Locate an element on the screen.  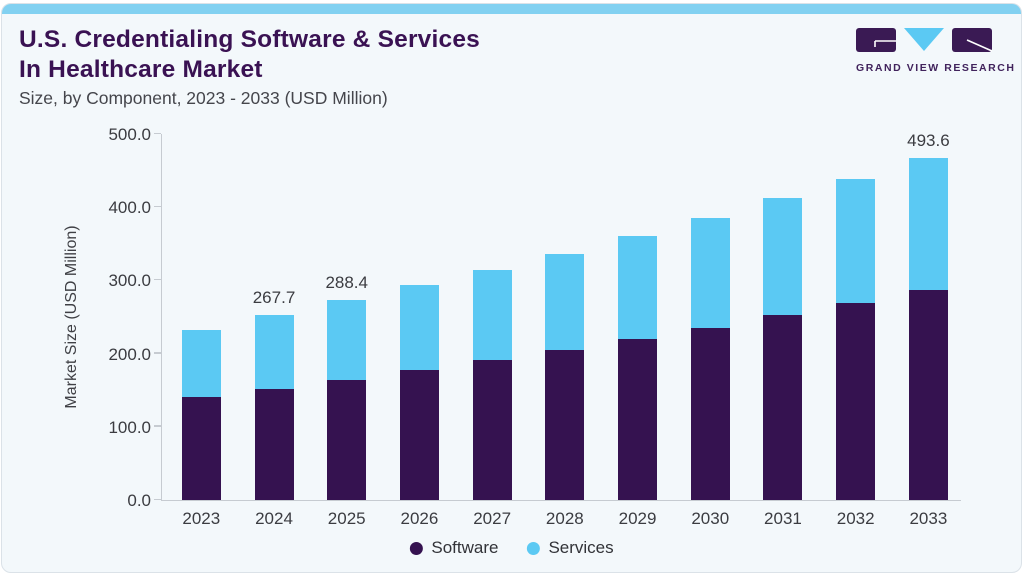
bar-2029 is located at coordinates (638, 317).